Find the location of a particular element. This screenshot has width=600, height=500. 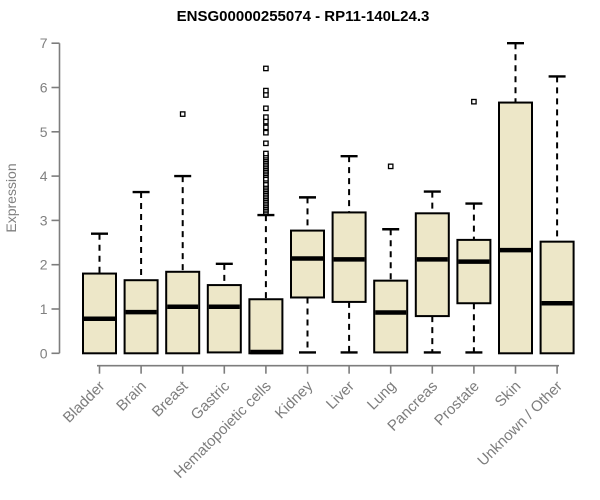

box-group-liver is located at coordinates (349, 254).